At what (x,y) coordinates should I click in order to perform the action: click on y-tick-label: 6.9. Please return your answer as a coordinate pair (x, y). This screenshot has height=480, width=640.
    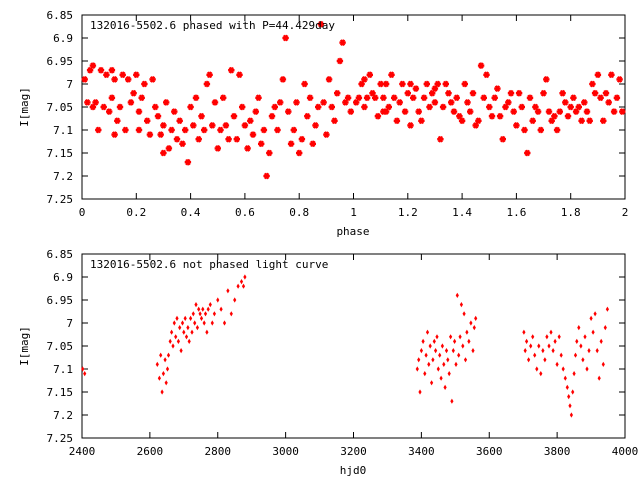
    Looking at the image, I should click on (63, 277).